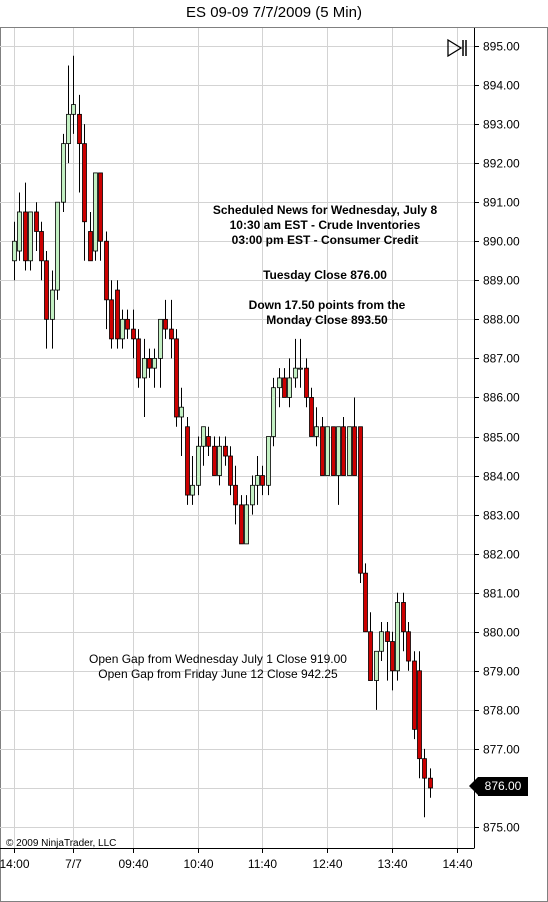 The image size is (548, 902). Describe the element at coordinates (501, 47) in the screenshot. I see `y-tick-label: 895.00` at that location.